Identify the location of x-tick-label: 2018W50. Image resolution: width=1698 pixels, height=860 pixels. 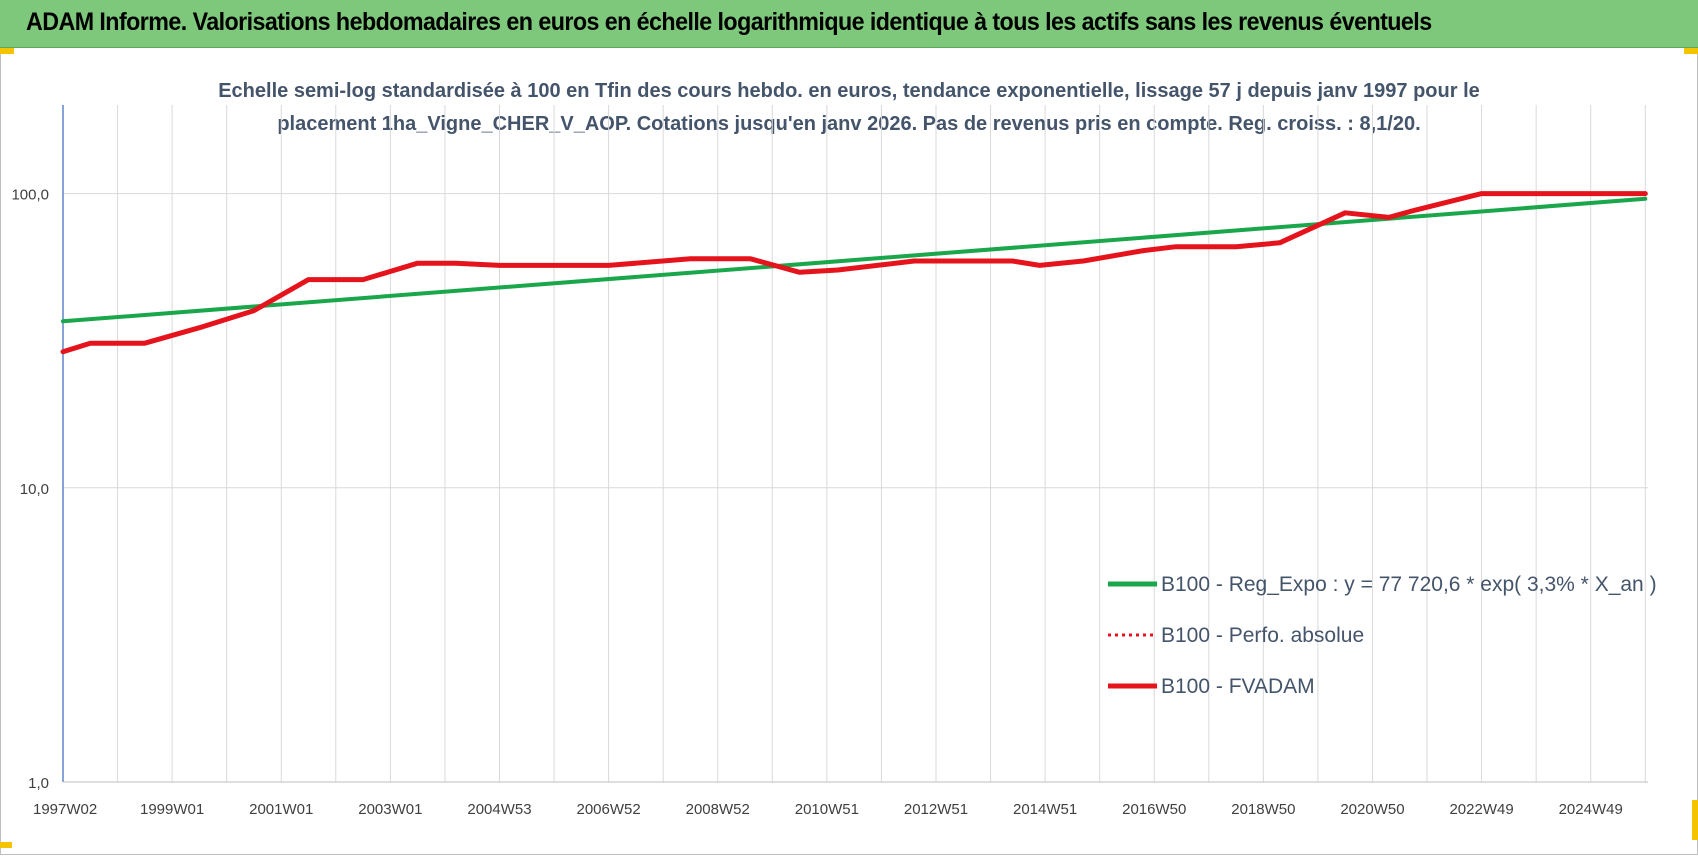
(1263, 809).